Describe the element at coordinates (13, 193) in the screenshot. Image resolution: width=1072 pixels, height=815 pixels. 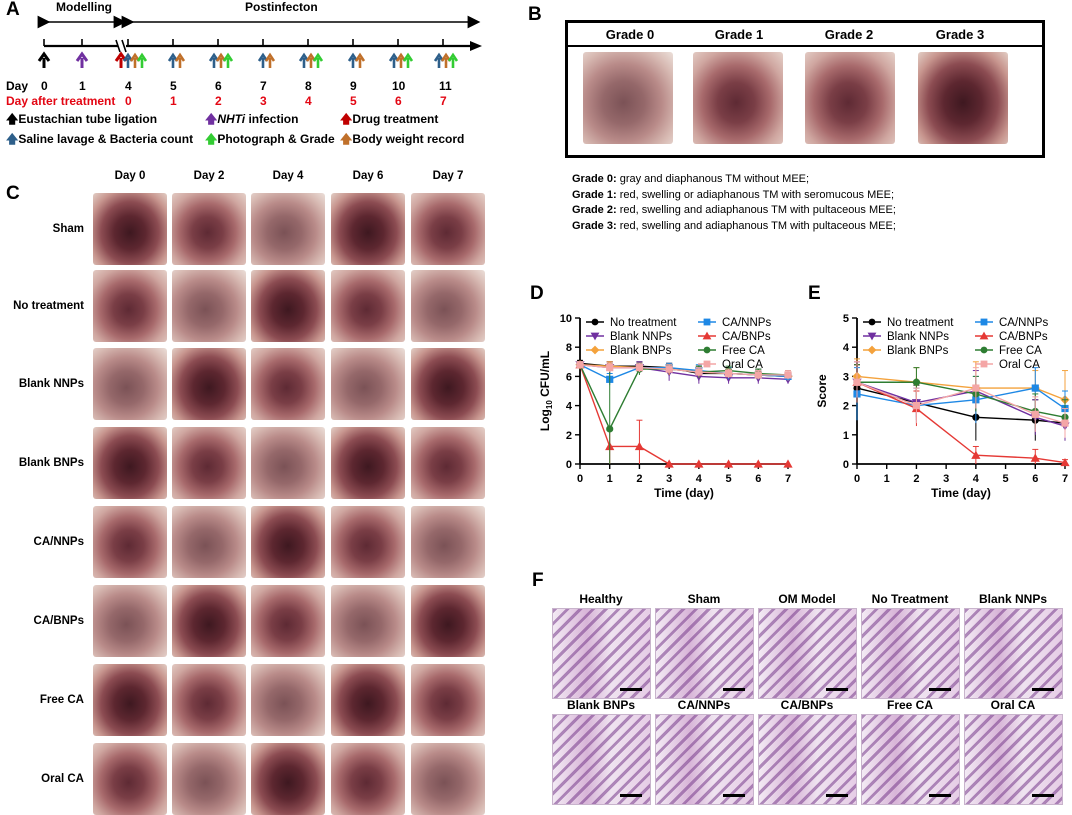
I see `panel-c-label: C` at that location.